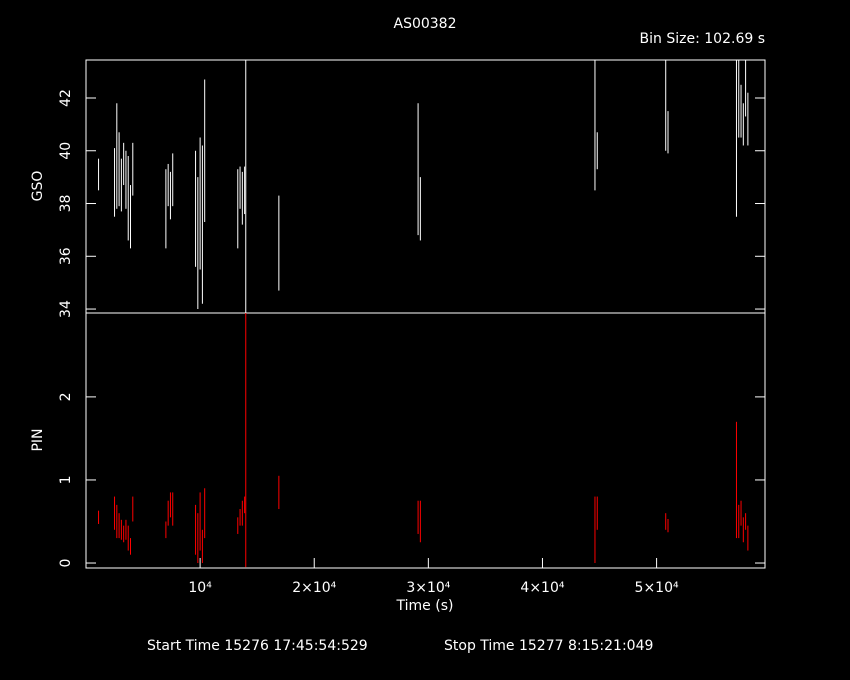 Image resolution: width=850 pixels, height=680 pixels. Describe the element at coordinates (428, 588) in the screenshot. I see `x-tick-label: 3×10⁴` at that location.